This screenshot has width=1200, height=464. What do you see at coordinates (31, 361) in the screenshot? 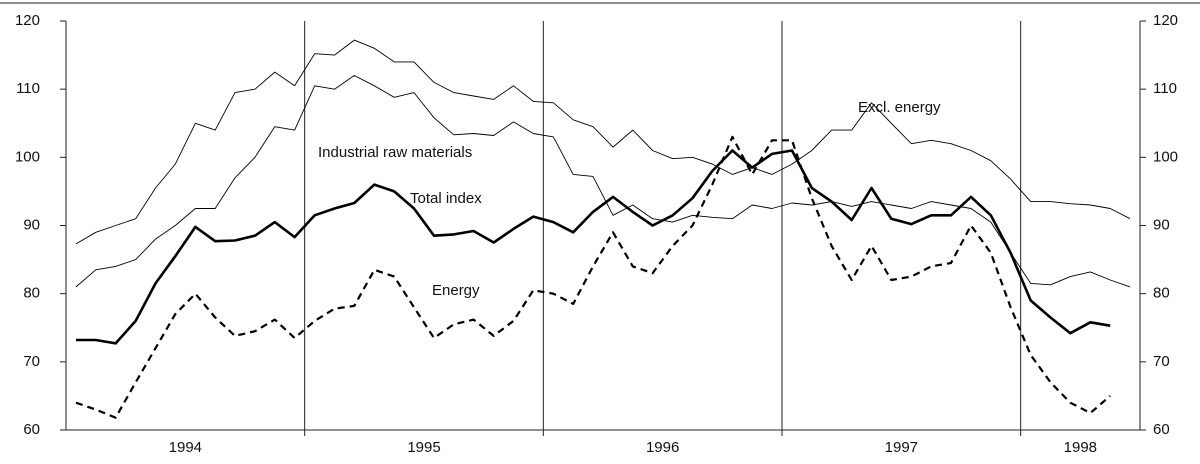
I see `y-tick-label: 70` at bounding box center [31, 361].